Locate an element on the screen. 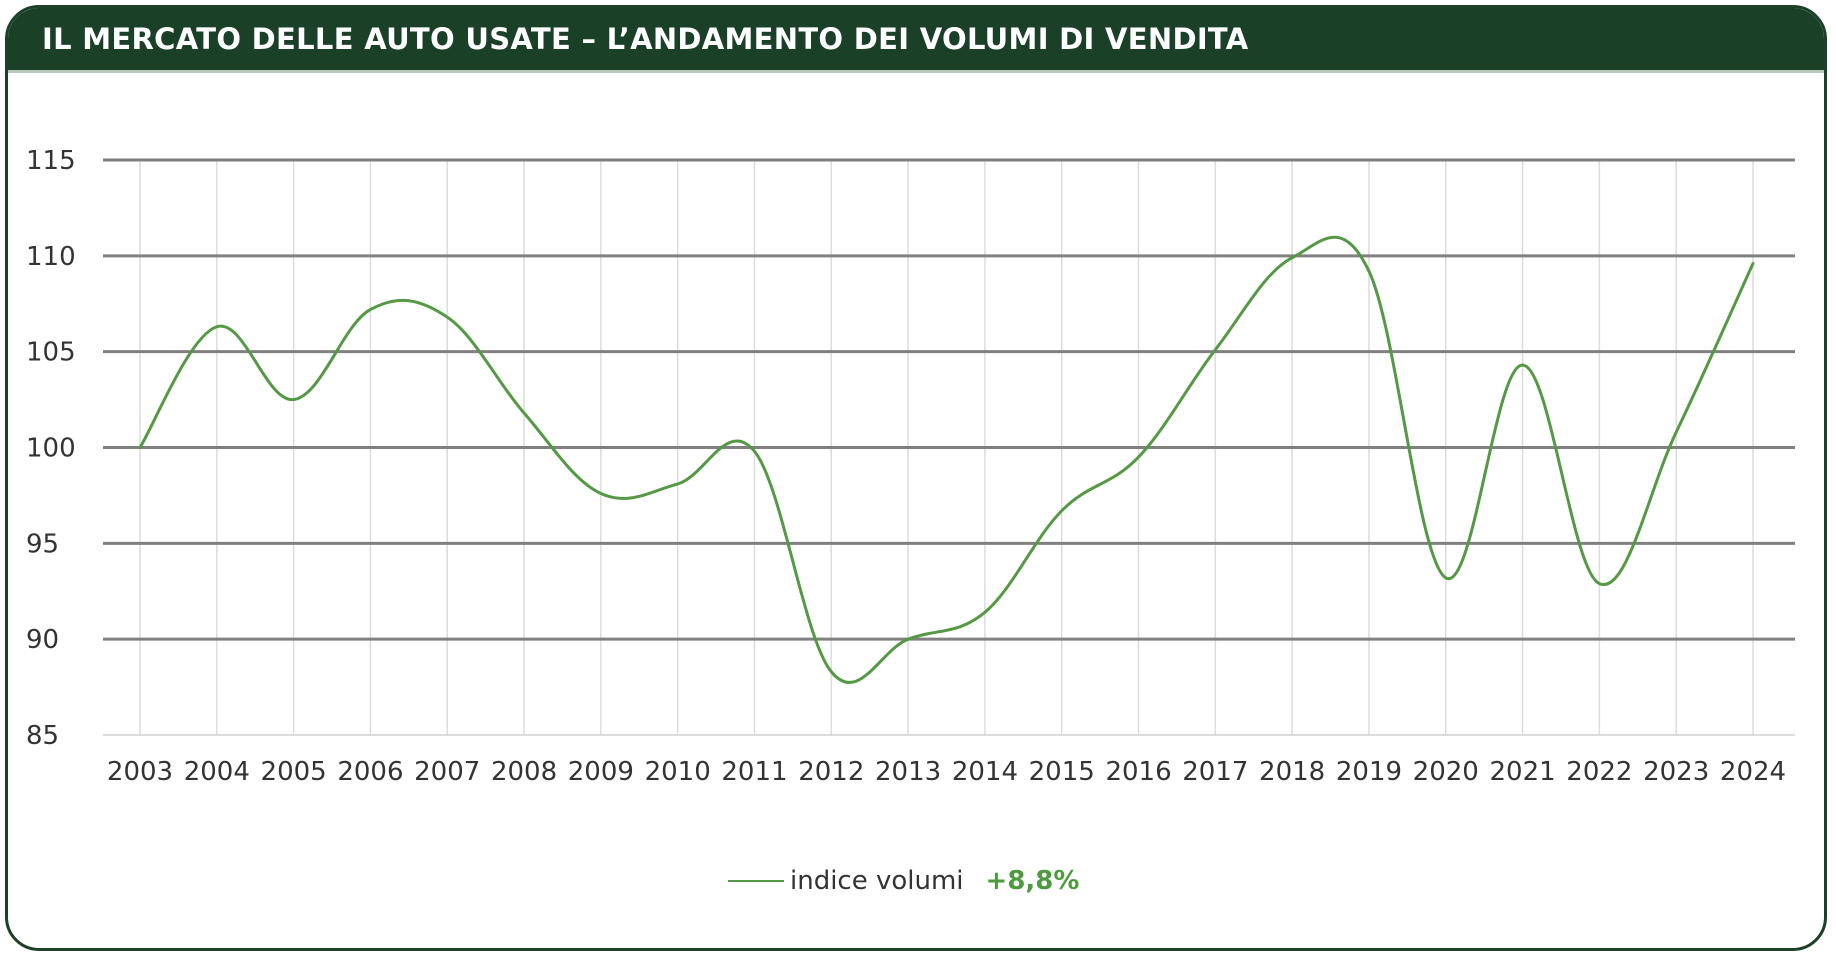 The width and height of the screenshot is (1836, 958). legend-line-swatch is located at coordinates (756, 881).